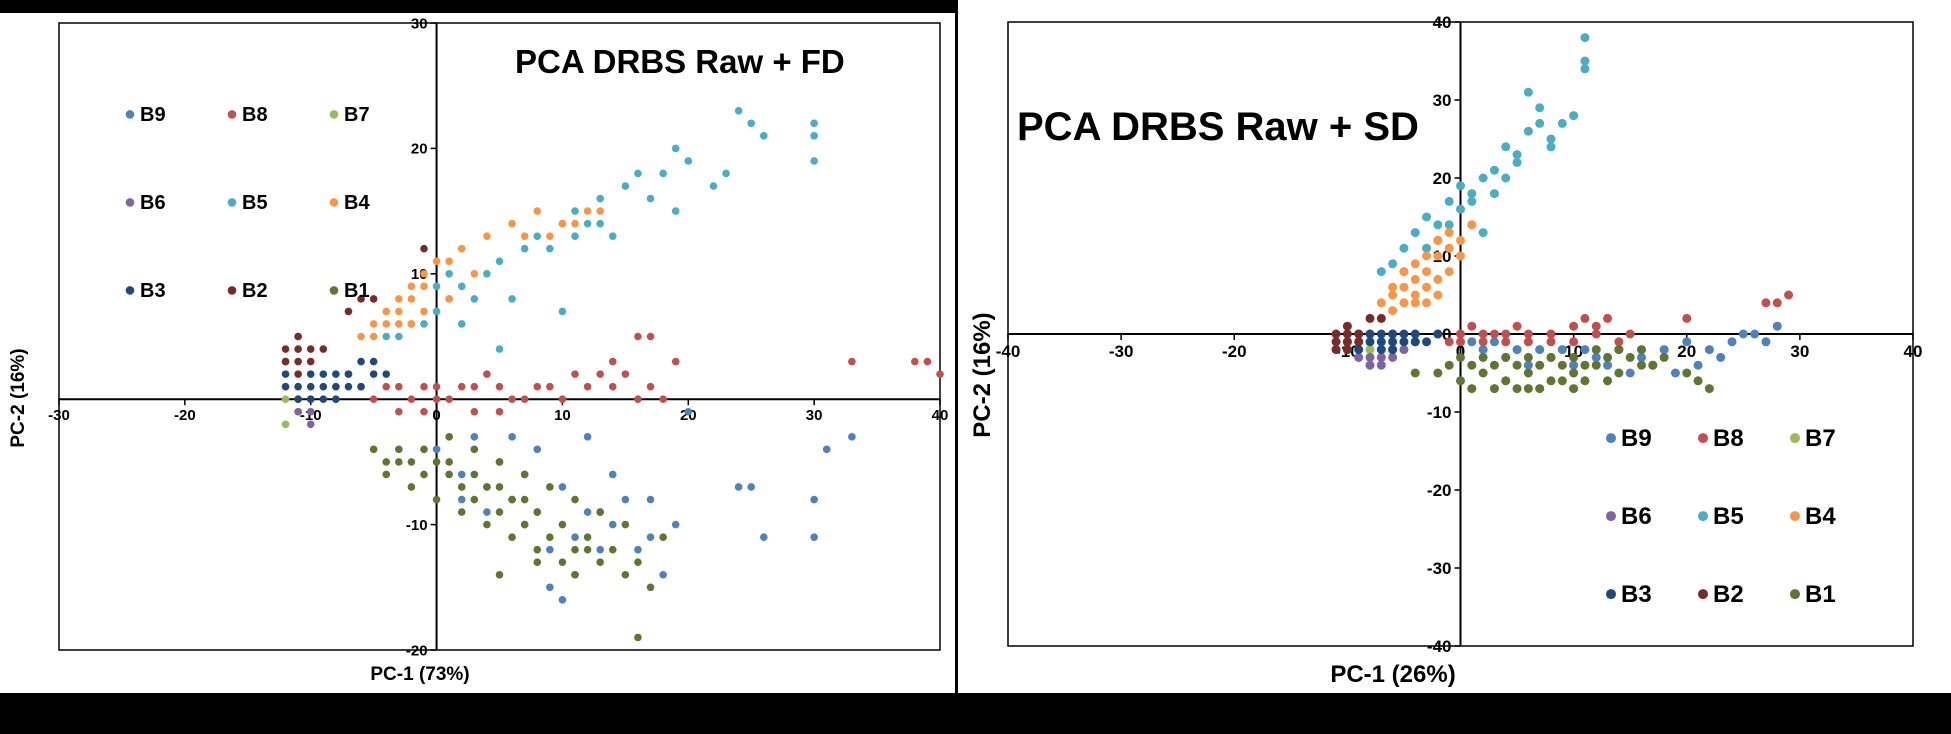 The image size is (1951, 734). I want to click on y-tick-label: -10, so click(417, 525).